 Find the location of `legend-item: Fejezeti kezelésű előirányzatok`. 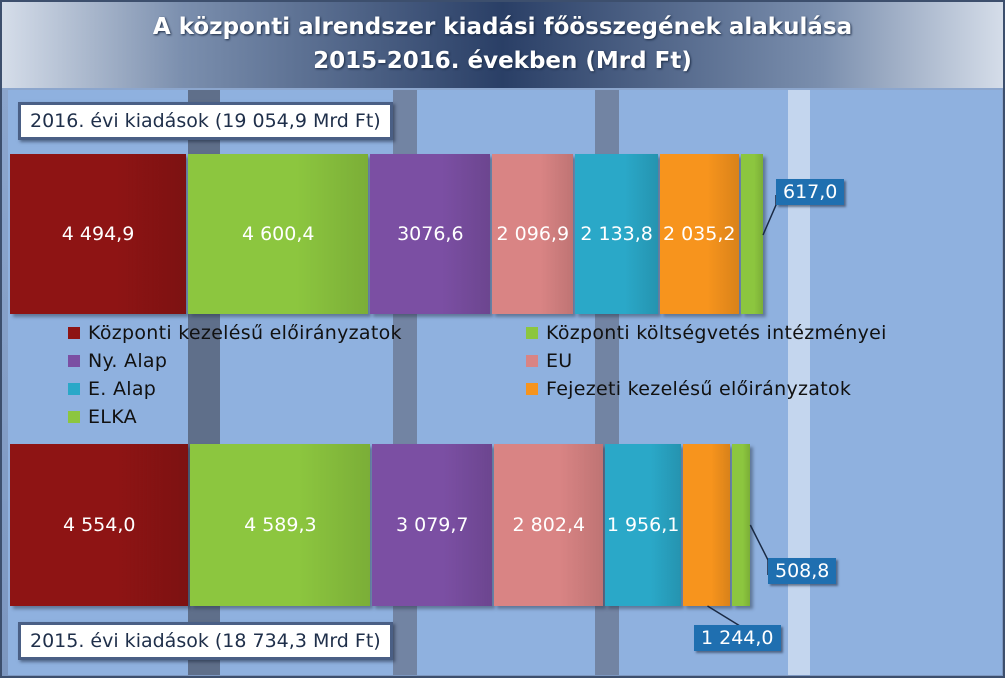

legend-item: Fejezeti kezelésű előirányzatok is located at coordinates (688, 389).